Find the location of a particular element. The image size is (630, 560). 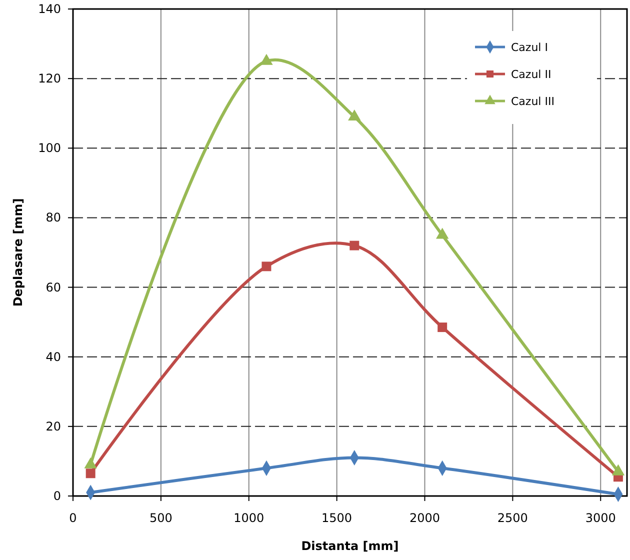

x-tick-label: 1500 is located at coordinates (337, 518).